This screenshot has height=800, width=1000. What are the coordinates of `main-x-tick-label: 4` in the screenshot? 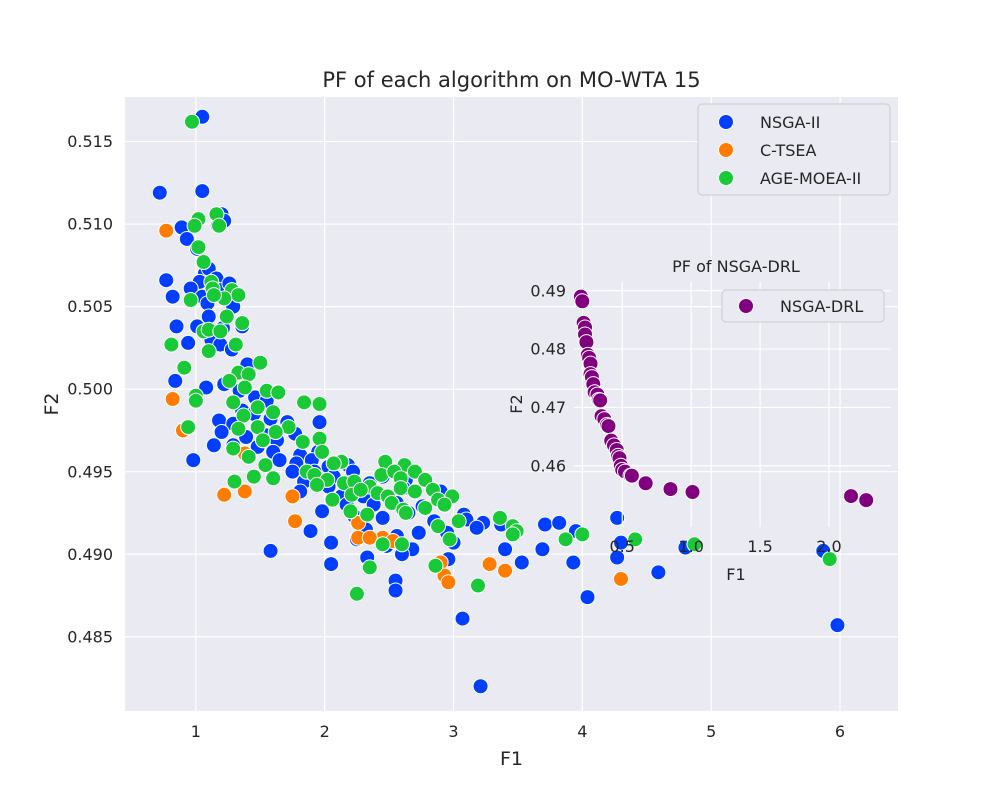 It's located at (582, 731).